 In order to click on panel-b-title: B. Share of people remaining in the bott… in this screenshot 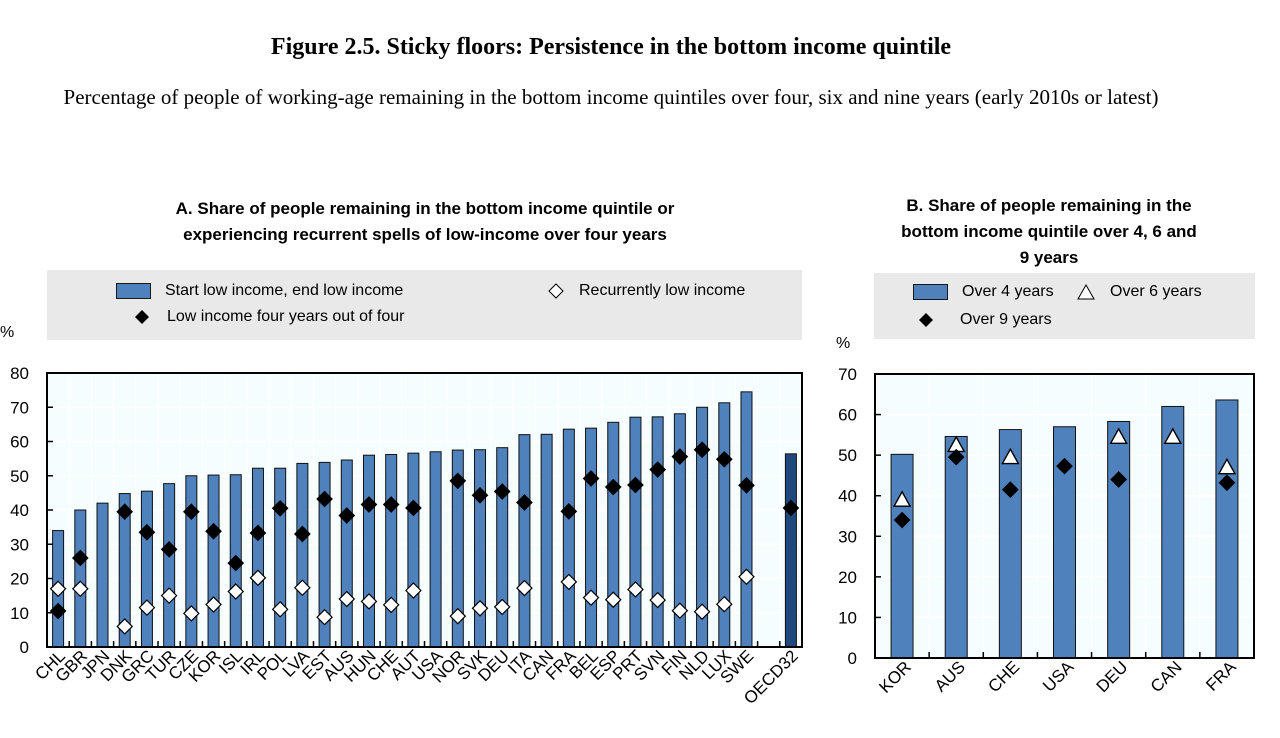, I will do `click(1049, 232)`.